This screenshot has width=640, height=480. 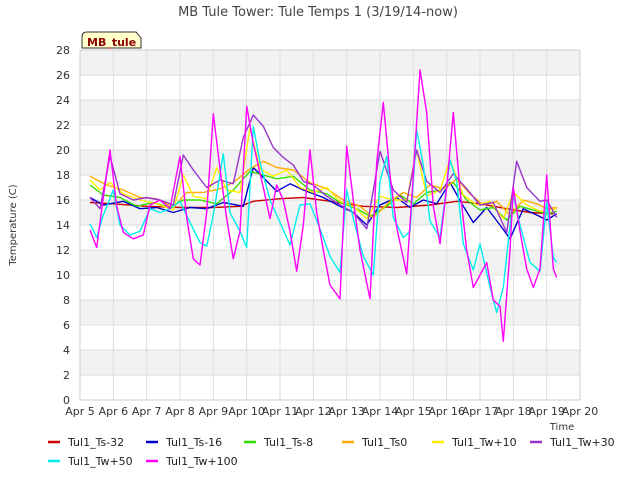 What do you see at coordinates (63, 275) in the screenshot?
I see `y-tick-label: 10` at bounding box center [63, 275].